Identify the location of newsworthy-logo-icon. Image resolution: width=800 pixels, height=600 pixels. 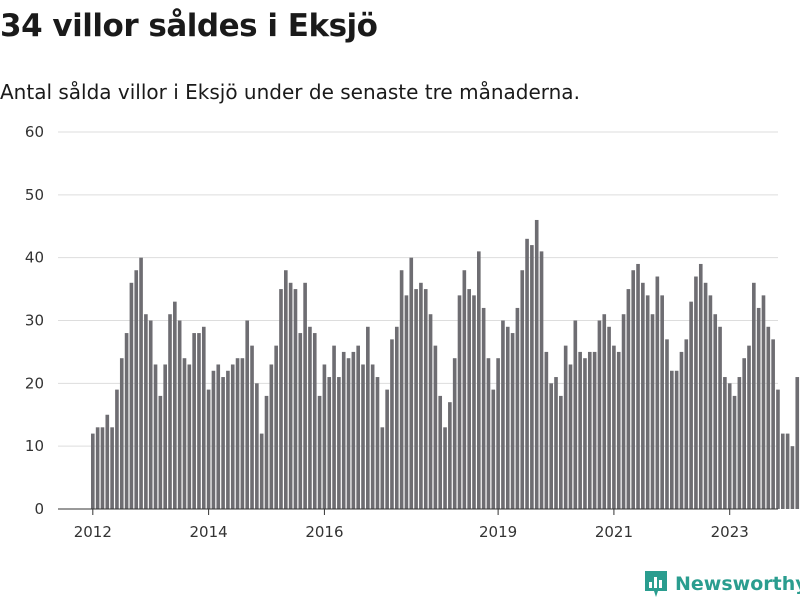
(656, 584).